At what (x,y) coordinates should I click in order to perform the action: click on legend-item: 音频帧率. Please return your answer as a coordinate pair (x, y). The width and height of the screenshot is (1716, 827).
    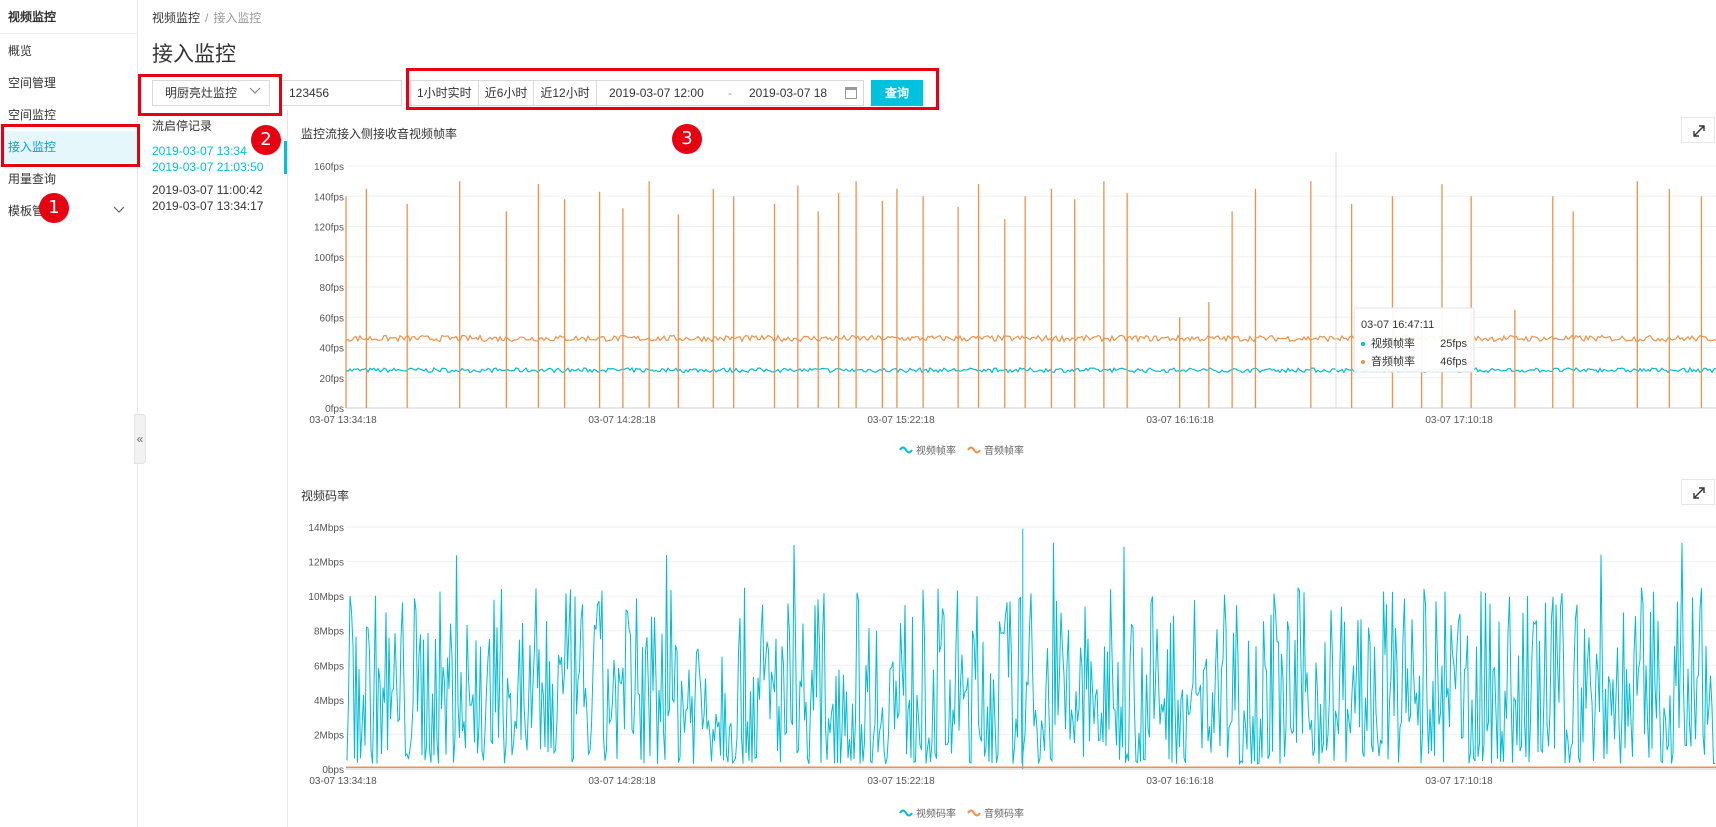
    Looking at the image, I should click on (995, 450).